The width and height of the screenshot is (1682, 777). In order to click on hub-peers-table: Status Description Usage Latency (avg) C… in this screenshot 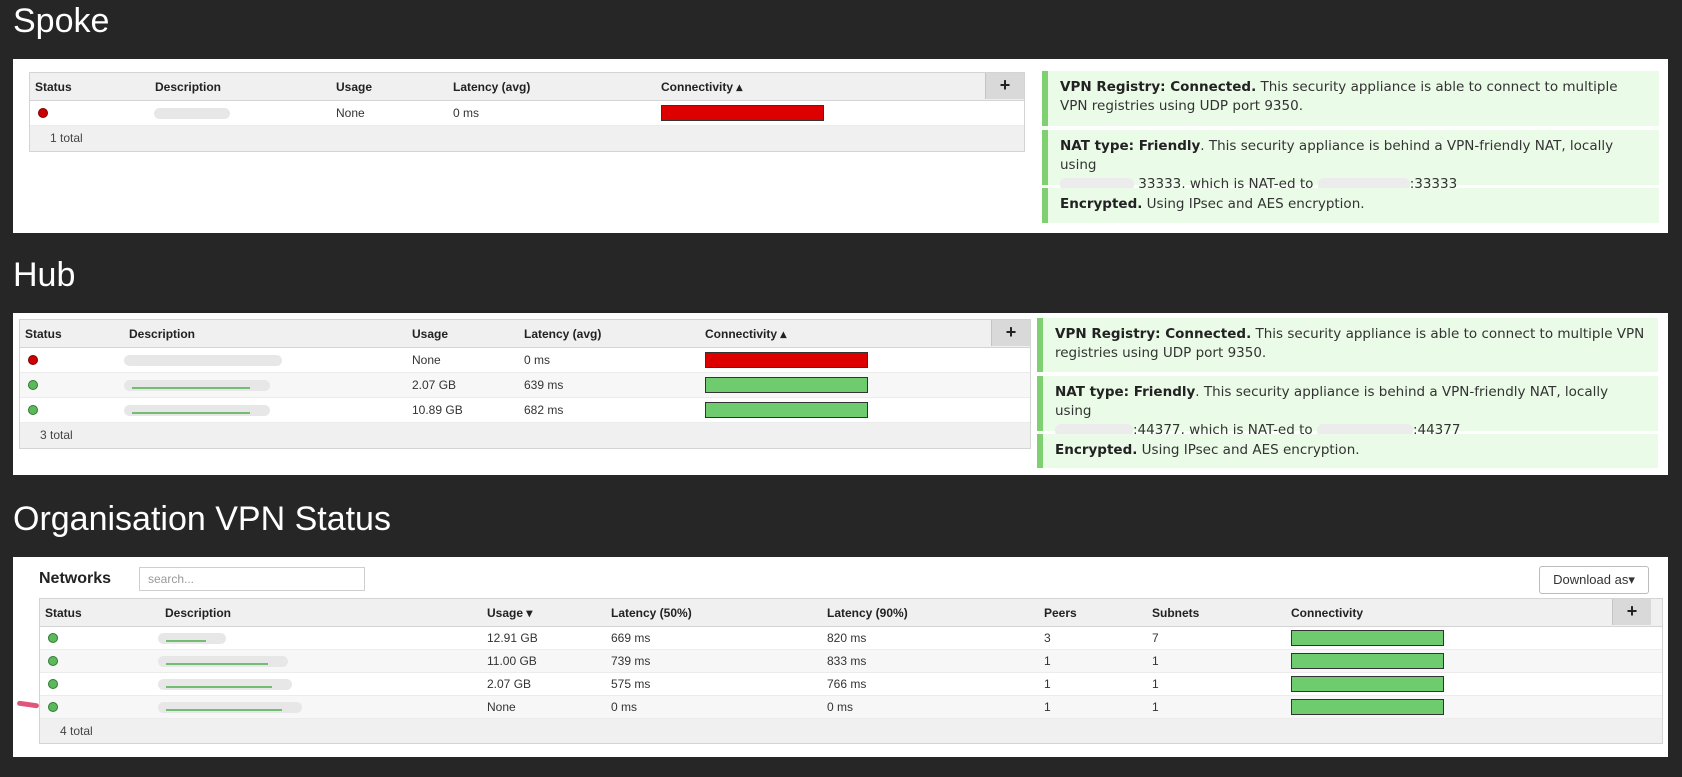, I will do `click(525, 384)`.